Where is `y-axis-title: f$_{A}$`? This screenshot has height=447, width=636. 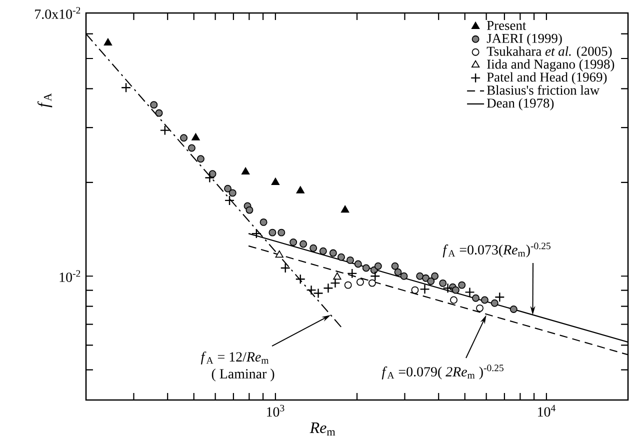 y-axis-title: f$_{A}$ is located at coordinates (45, 100).